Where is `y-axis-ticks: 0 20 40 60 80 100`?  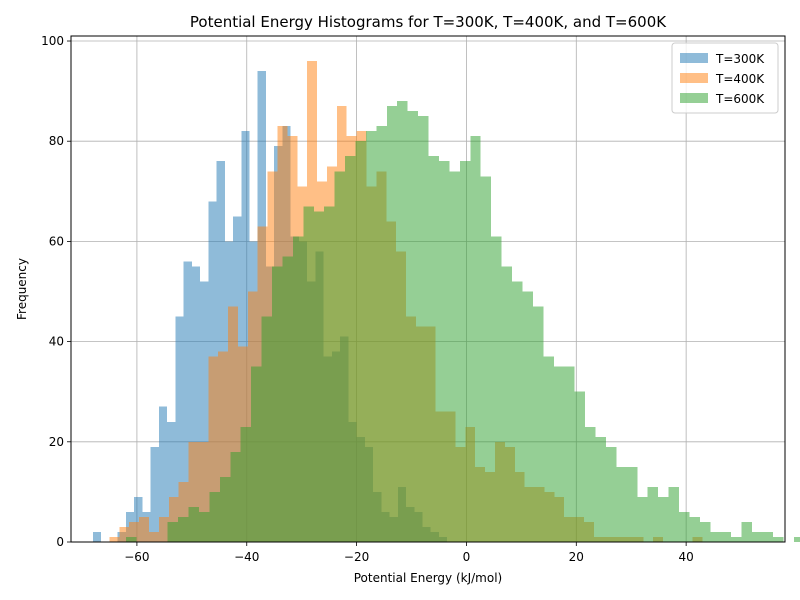 y-axis-ticks: 0 20 40 60 80 100 is located at coordinates (56, 291).